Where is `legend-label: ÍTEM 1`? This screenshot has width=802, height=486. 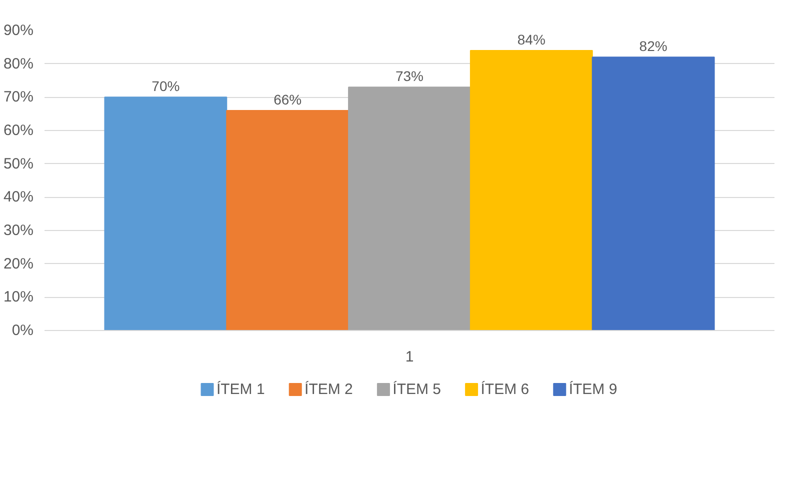 legend-label: ÍTEM 1 is located at coordinates (240, 389).